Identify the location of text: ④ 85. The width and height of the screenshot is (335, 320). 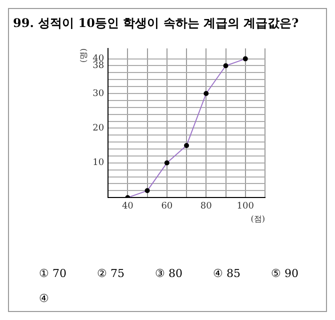
(227, 273).